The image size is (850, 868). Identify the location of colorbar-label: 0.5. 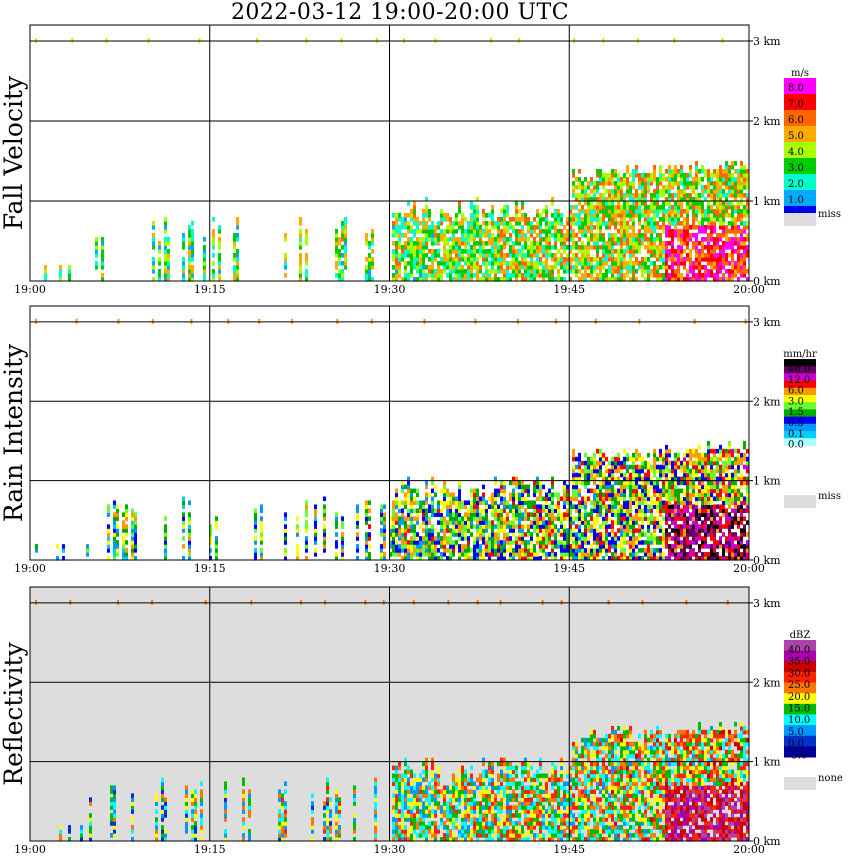
(796, 423).